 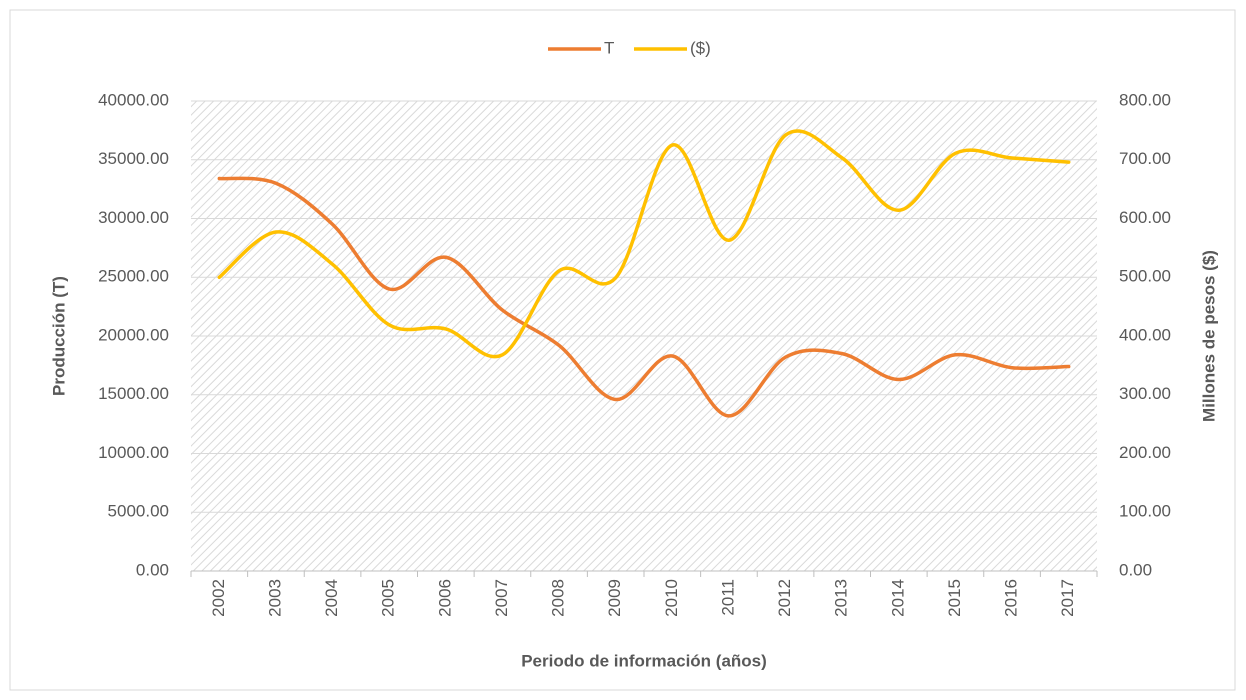 I want to click on y2-tick-label: 800.00, so click(x=1145, y=99).